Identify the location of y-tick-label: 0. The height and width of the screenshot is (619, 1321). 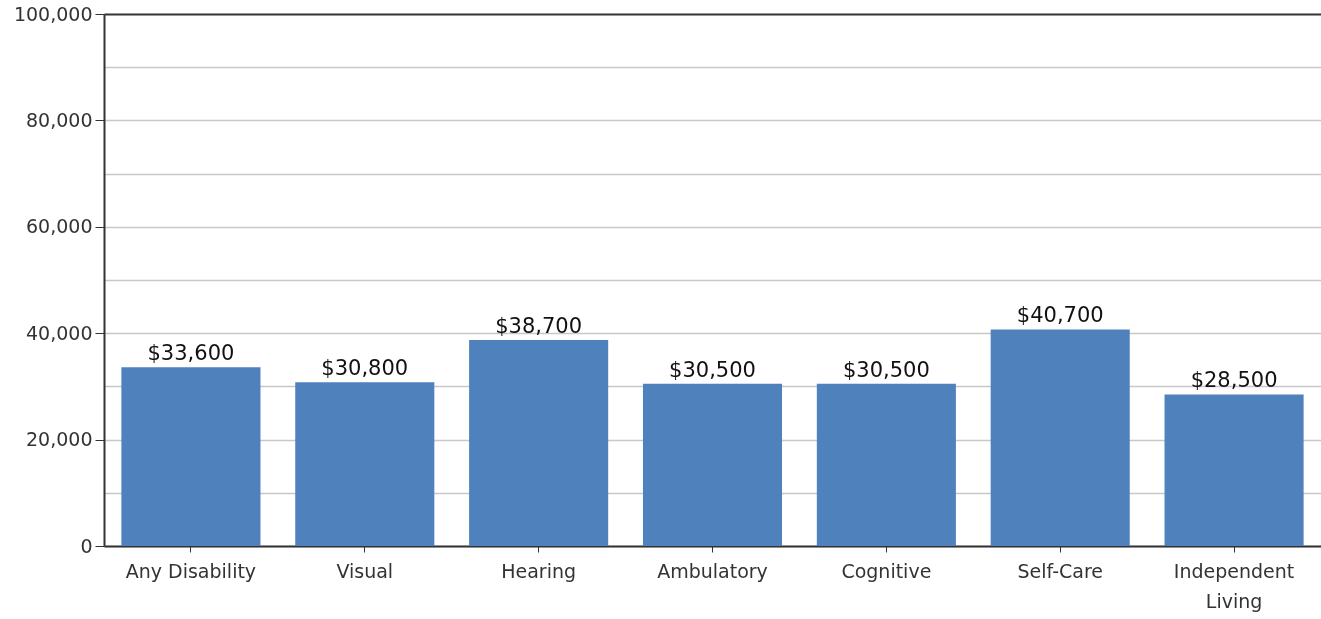
(86, 545).